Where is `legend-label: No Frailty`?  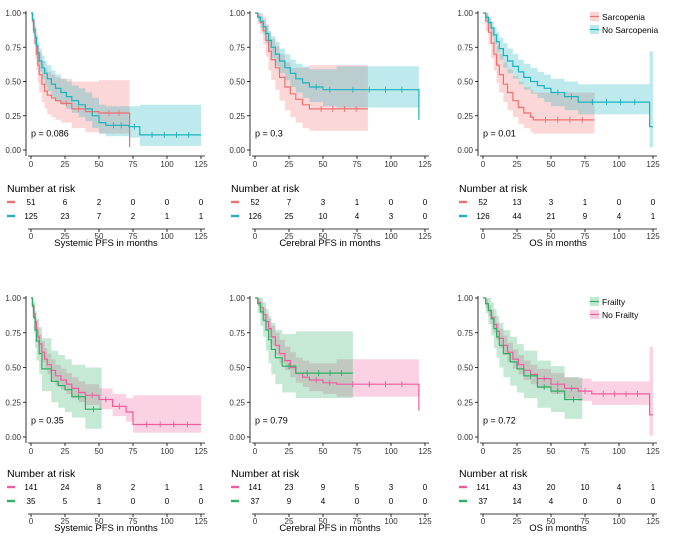 legend-label: No Frailty is located at coordinates (620, 315).